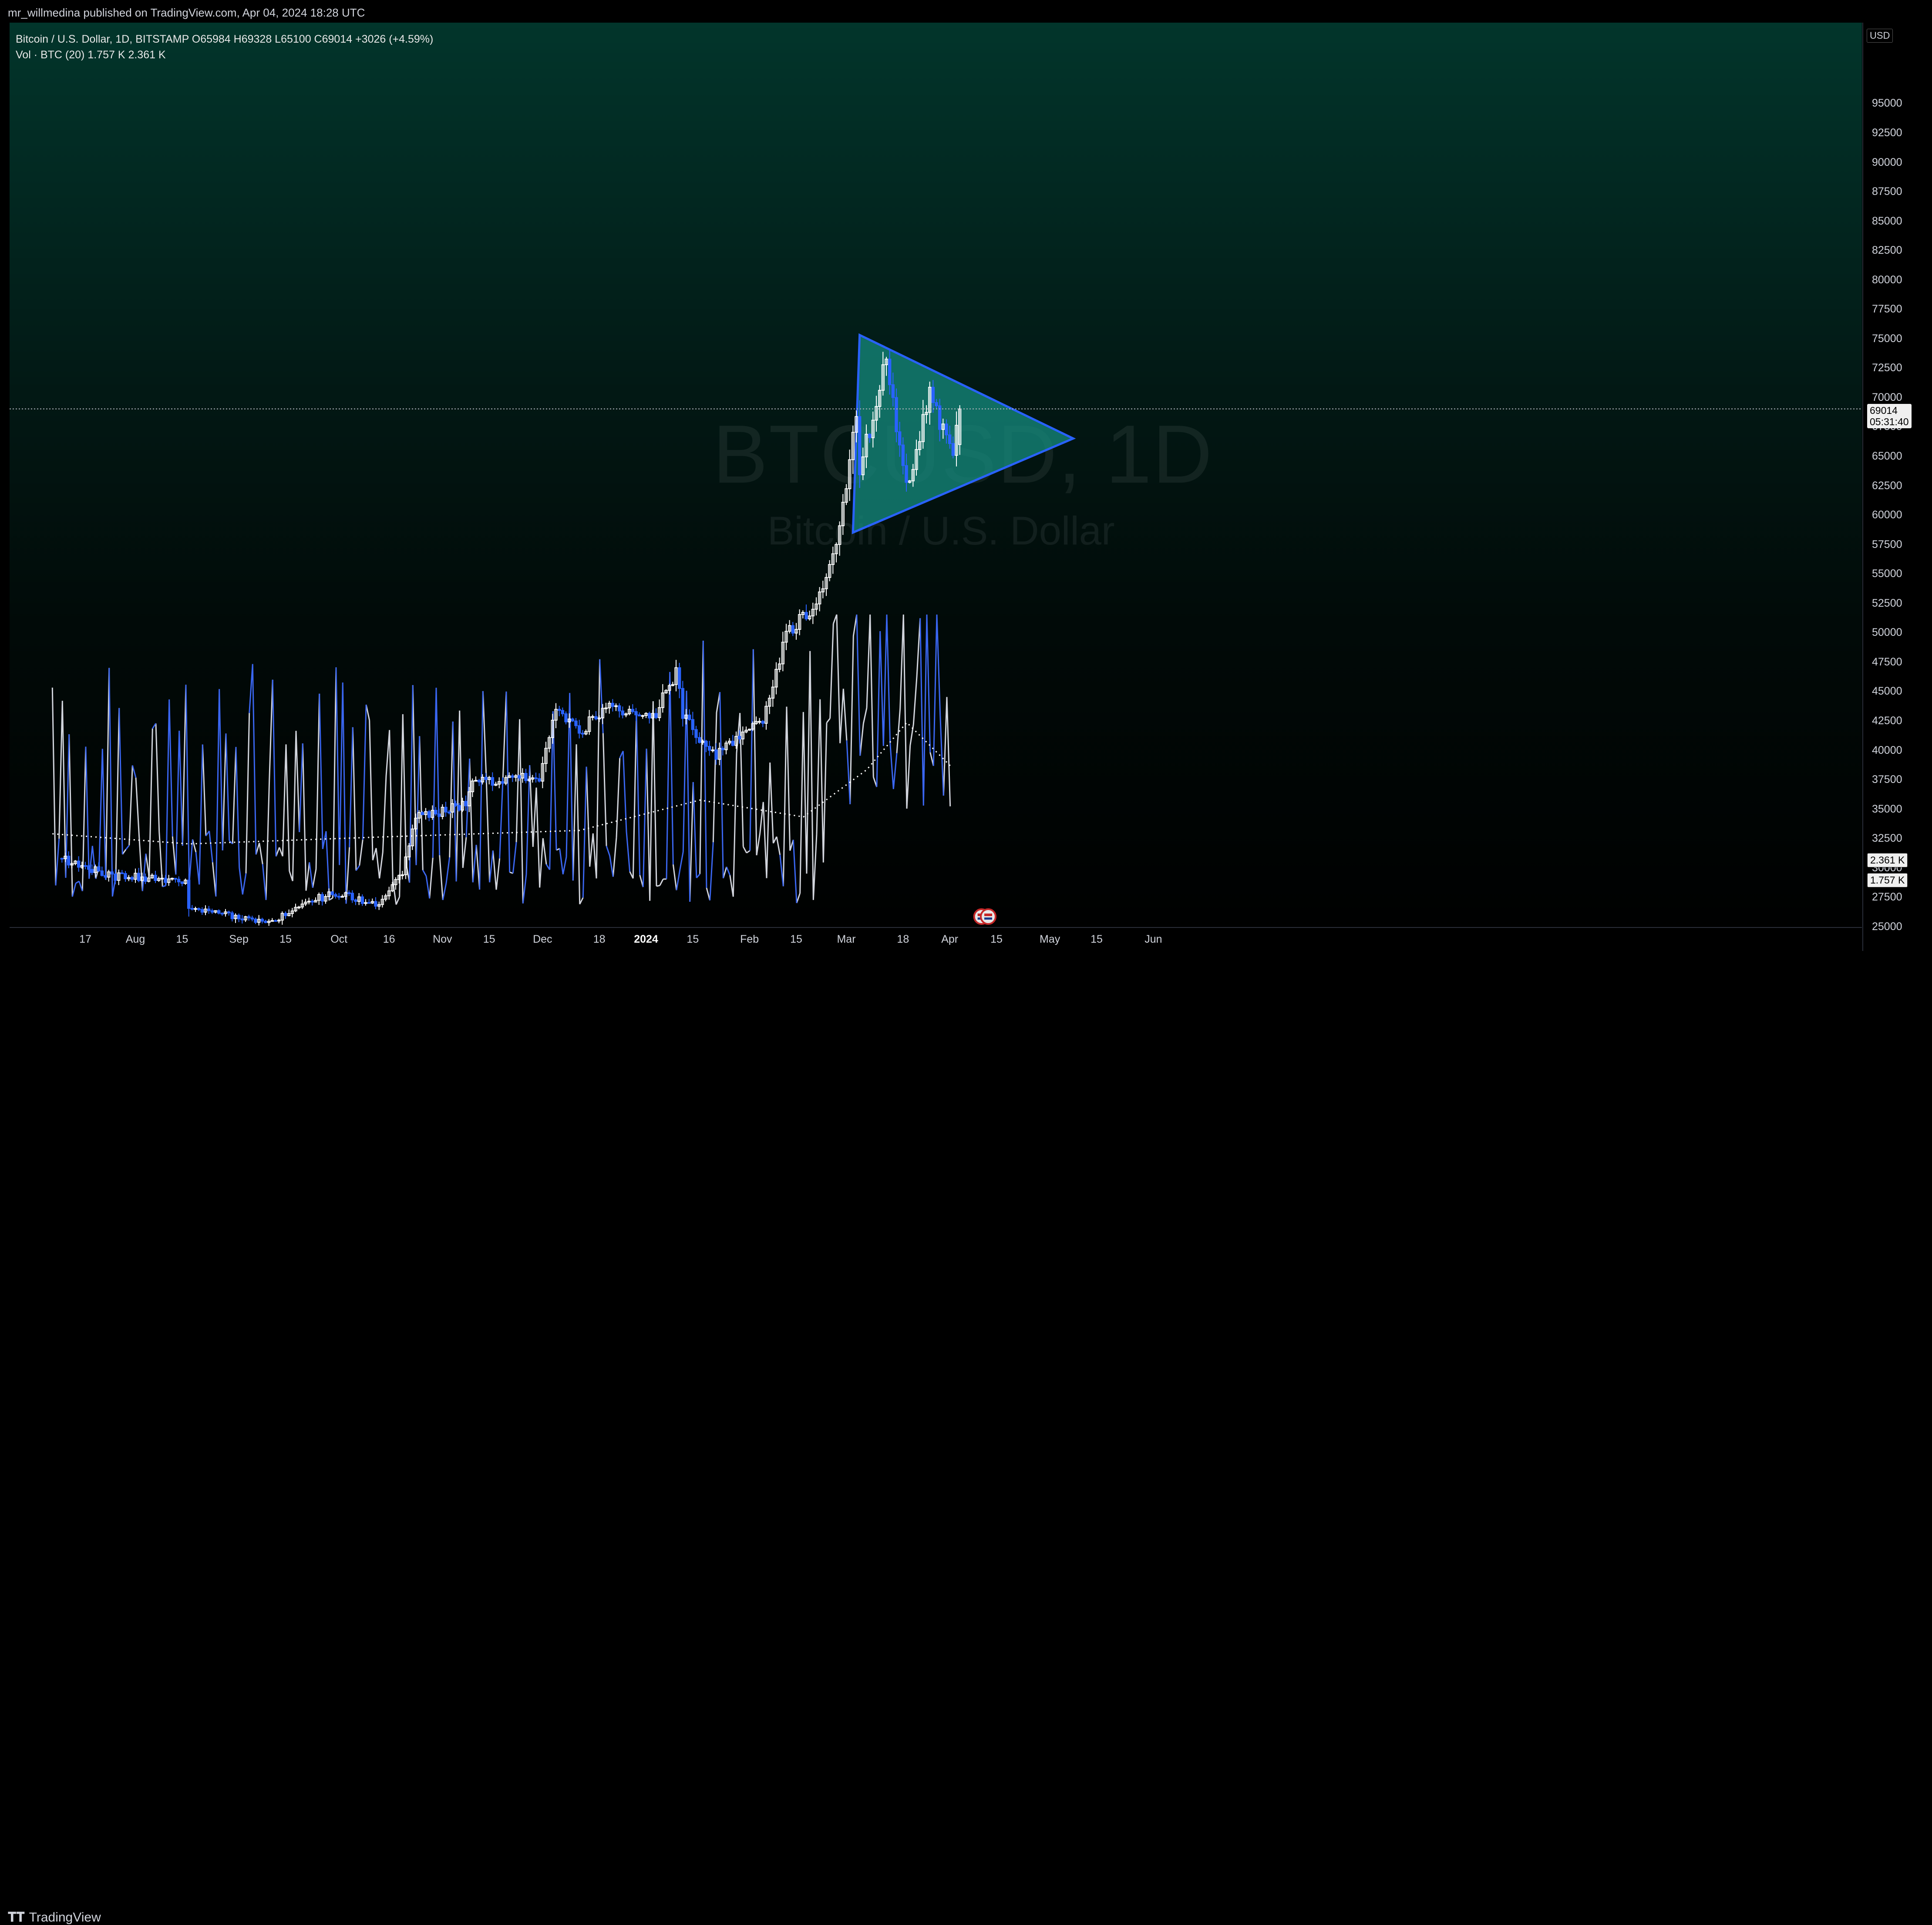 The height and width of the screenshot is (1925, 1932). Describe the element at coordinates (54, 1917) in the screenshot. I see `tradingview-logo: 𝐓𝐓 TradingView` at that location.